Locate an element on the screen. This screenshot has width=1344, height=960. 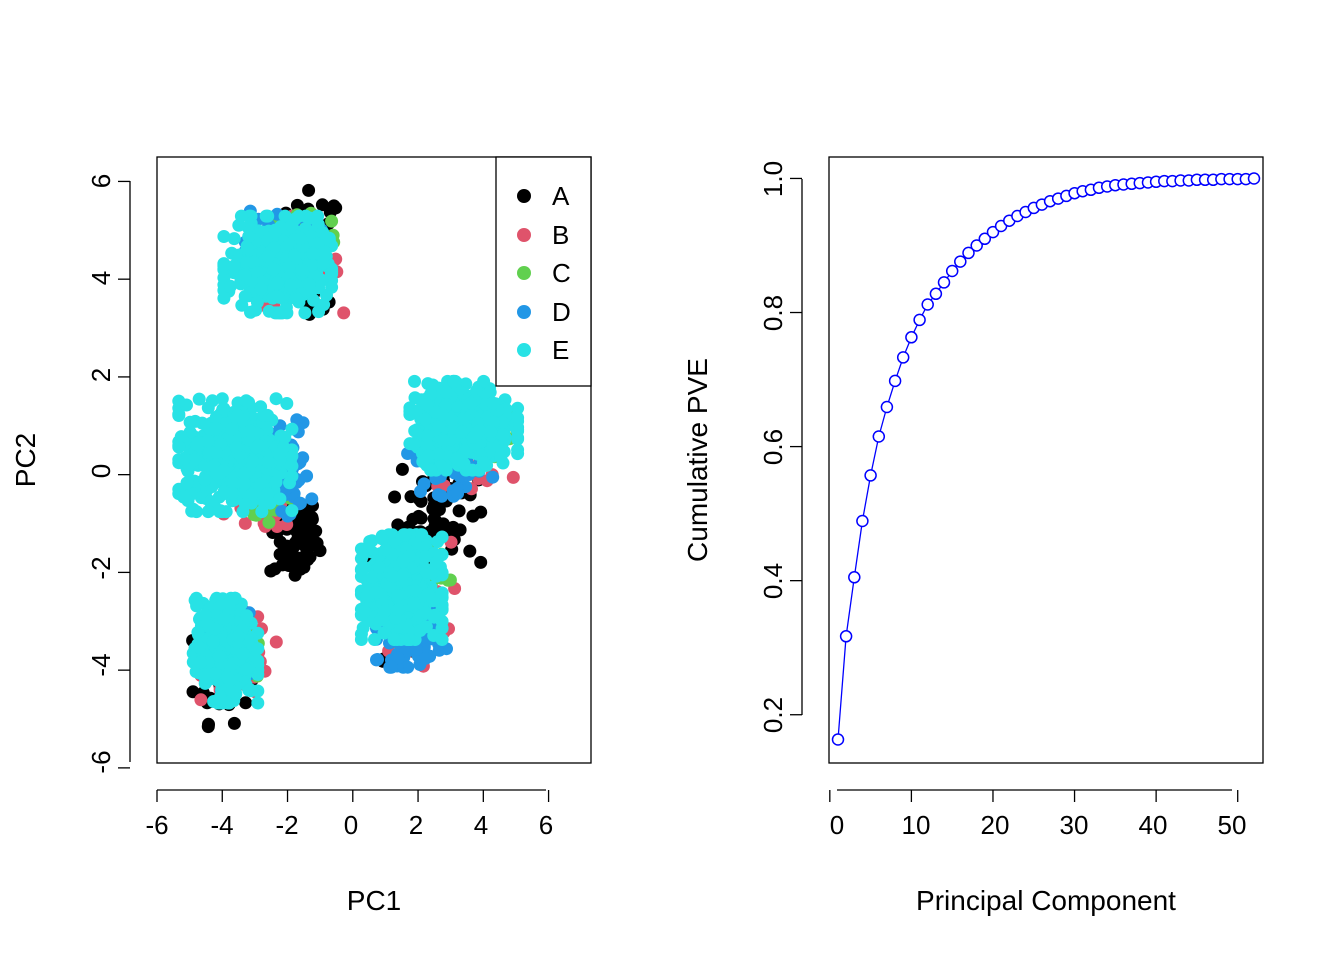
scatter-x-axis: -6 -4 -2 0 2 4 6 PC1 is located at coordinates (349, 852).